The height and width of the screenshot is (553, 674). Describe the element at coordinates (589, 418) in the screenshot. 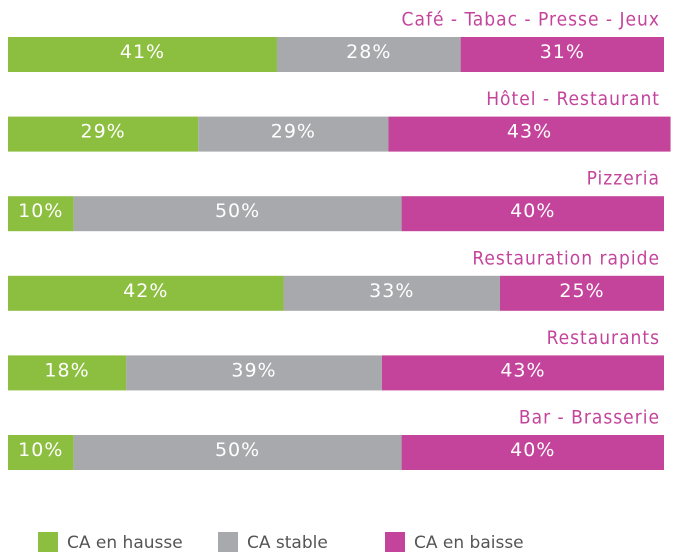

I see `category-label: Bar - Brasserie` at that location.